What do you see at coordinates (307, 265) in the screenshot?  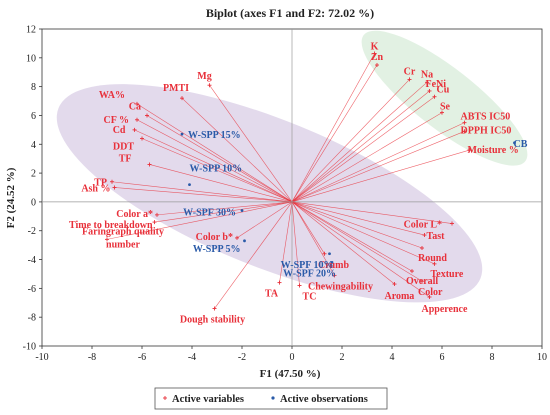 I see `observation-label: W-SPF 10%` at bounding box center [307, 265].